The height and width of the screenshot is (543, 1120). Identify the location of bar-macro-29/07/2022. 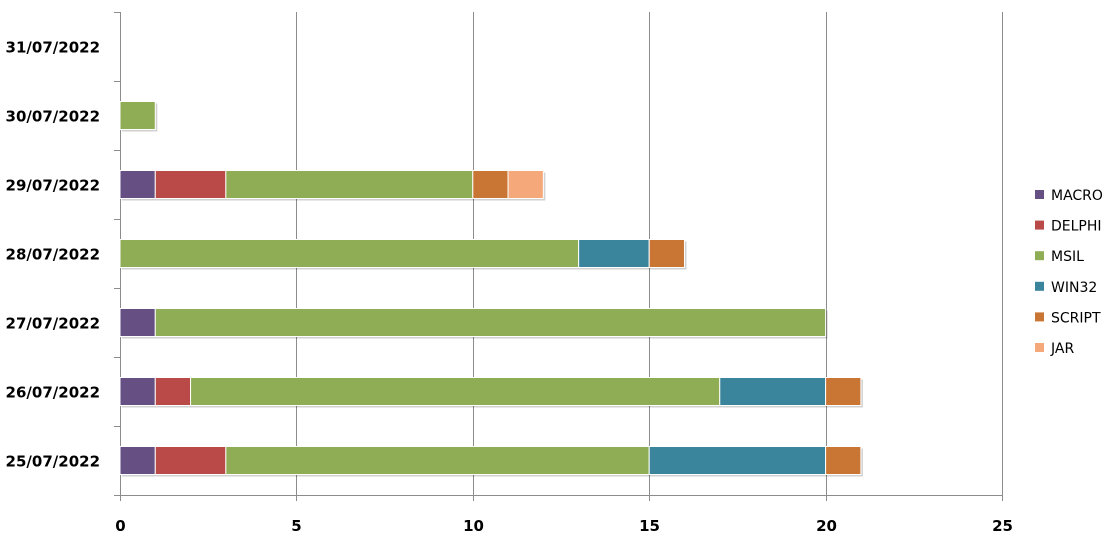
(137, 184).